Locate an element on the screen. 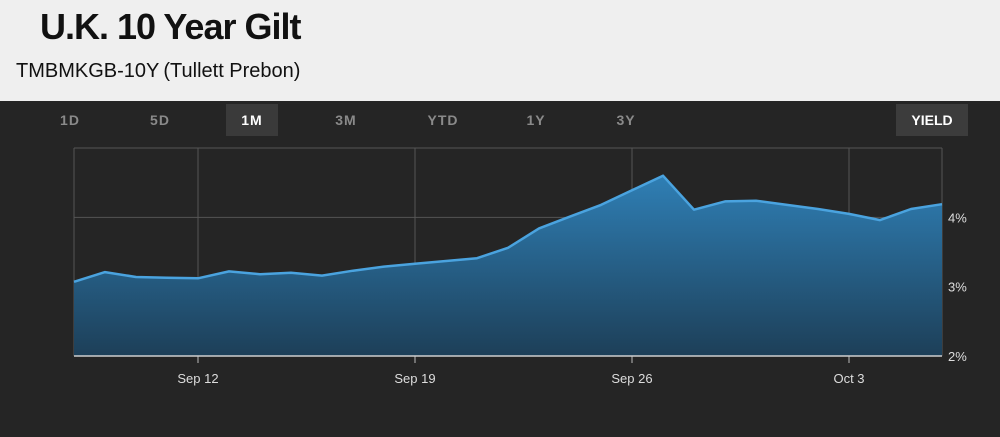  tab-1y: 1Y is located at coordinates (536, 120).